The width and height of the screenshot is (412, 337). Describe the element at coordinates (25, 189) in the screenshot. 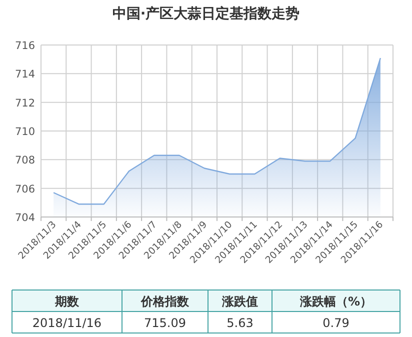

I see `y-tick-label: 706` at that location.